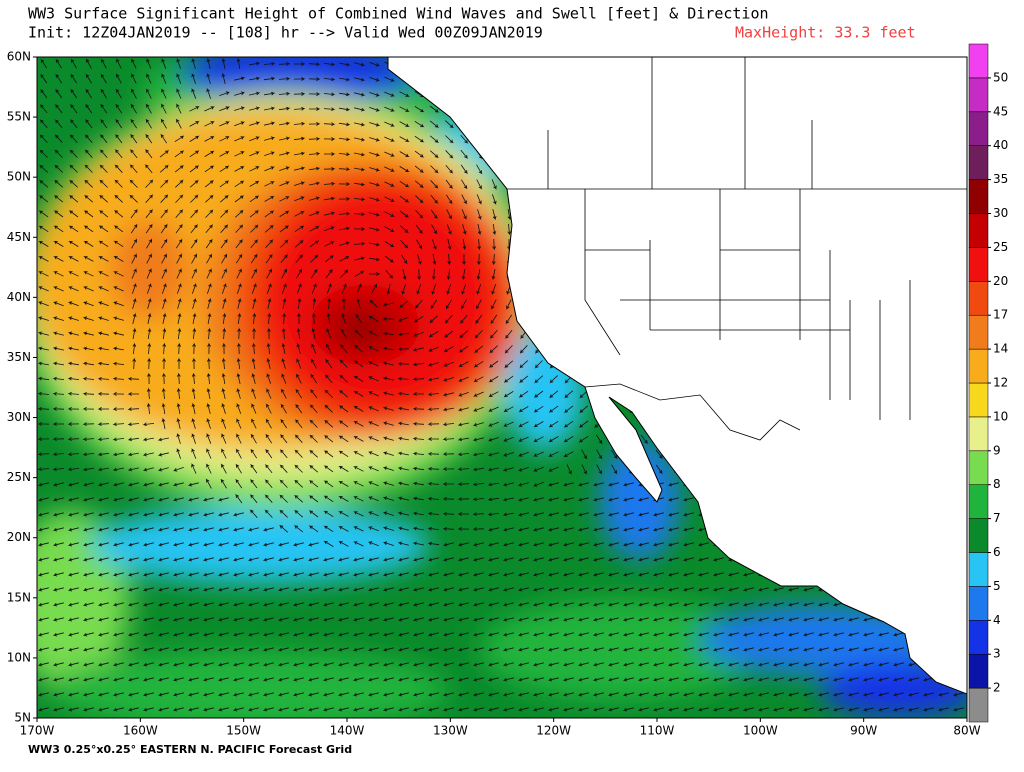 This screenshot has height=772, width=1024. What do you see at coordinates (997, 654) in the screenshot?
I see `colorbar-label: 3` at bounding box center [997, 654].